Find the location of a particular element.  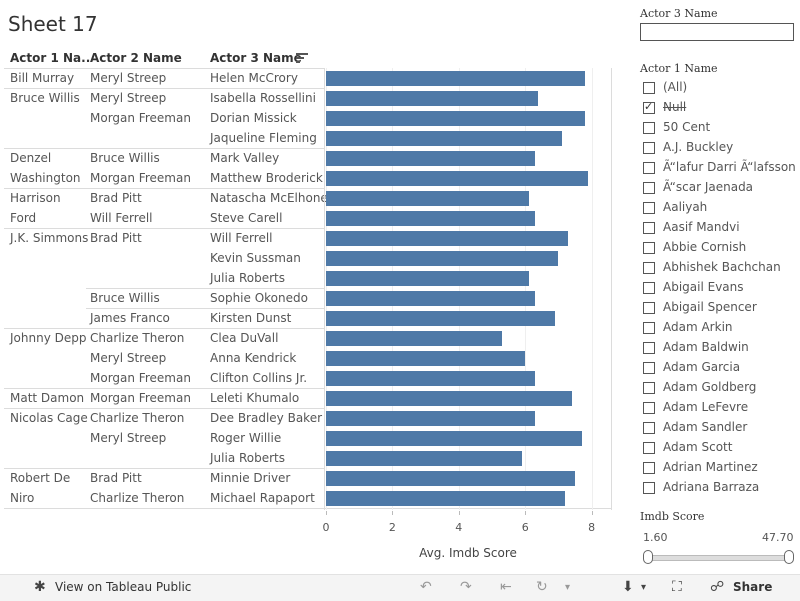

undo-icon: ↶ is located at coordinates (426, 587).